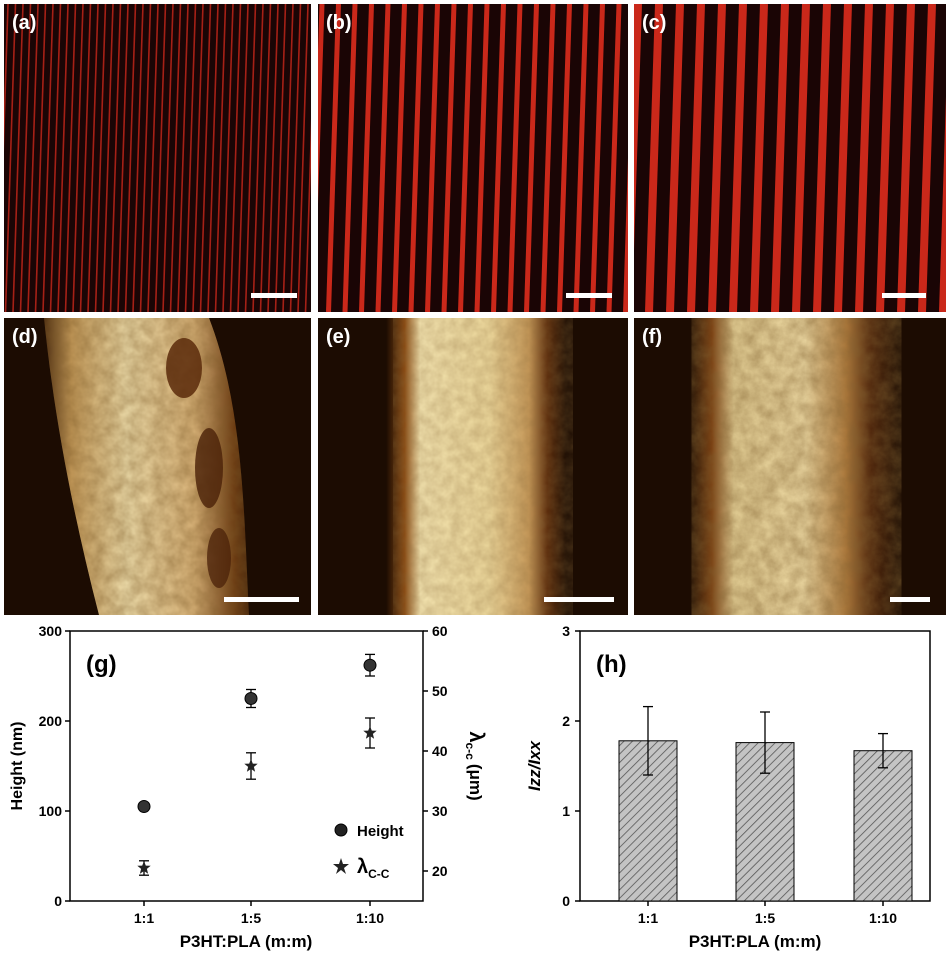  Describe the element at coordinates (51, 721) in the screenshot. I see `y-tick-label-left: 200` at that location.